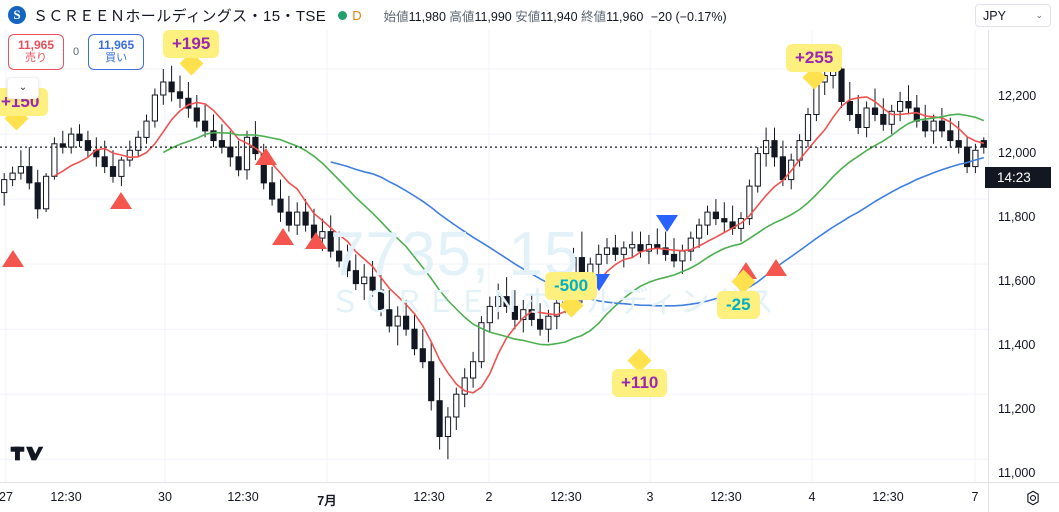  What do you see at coordinates (343, 15) in the screenshot?
I see `market-open-dot-icon` at bounding box center [343, 15].